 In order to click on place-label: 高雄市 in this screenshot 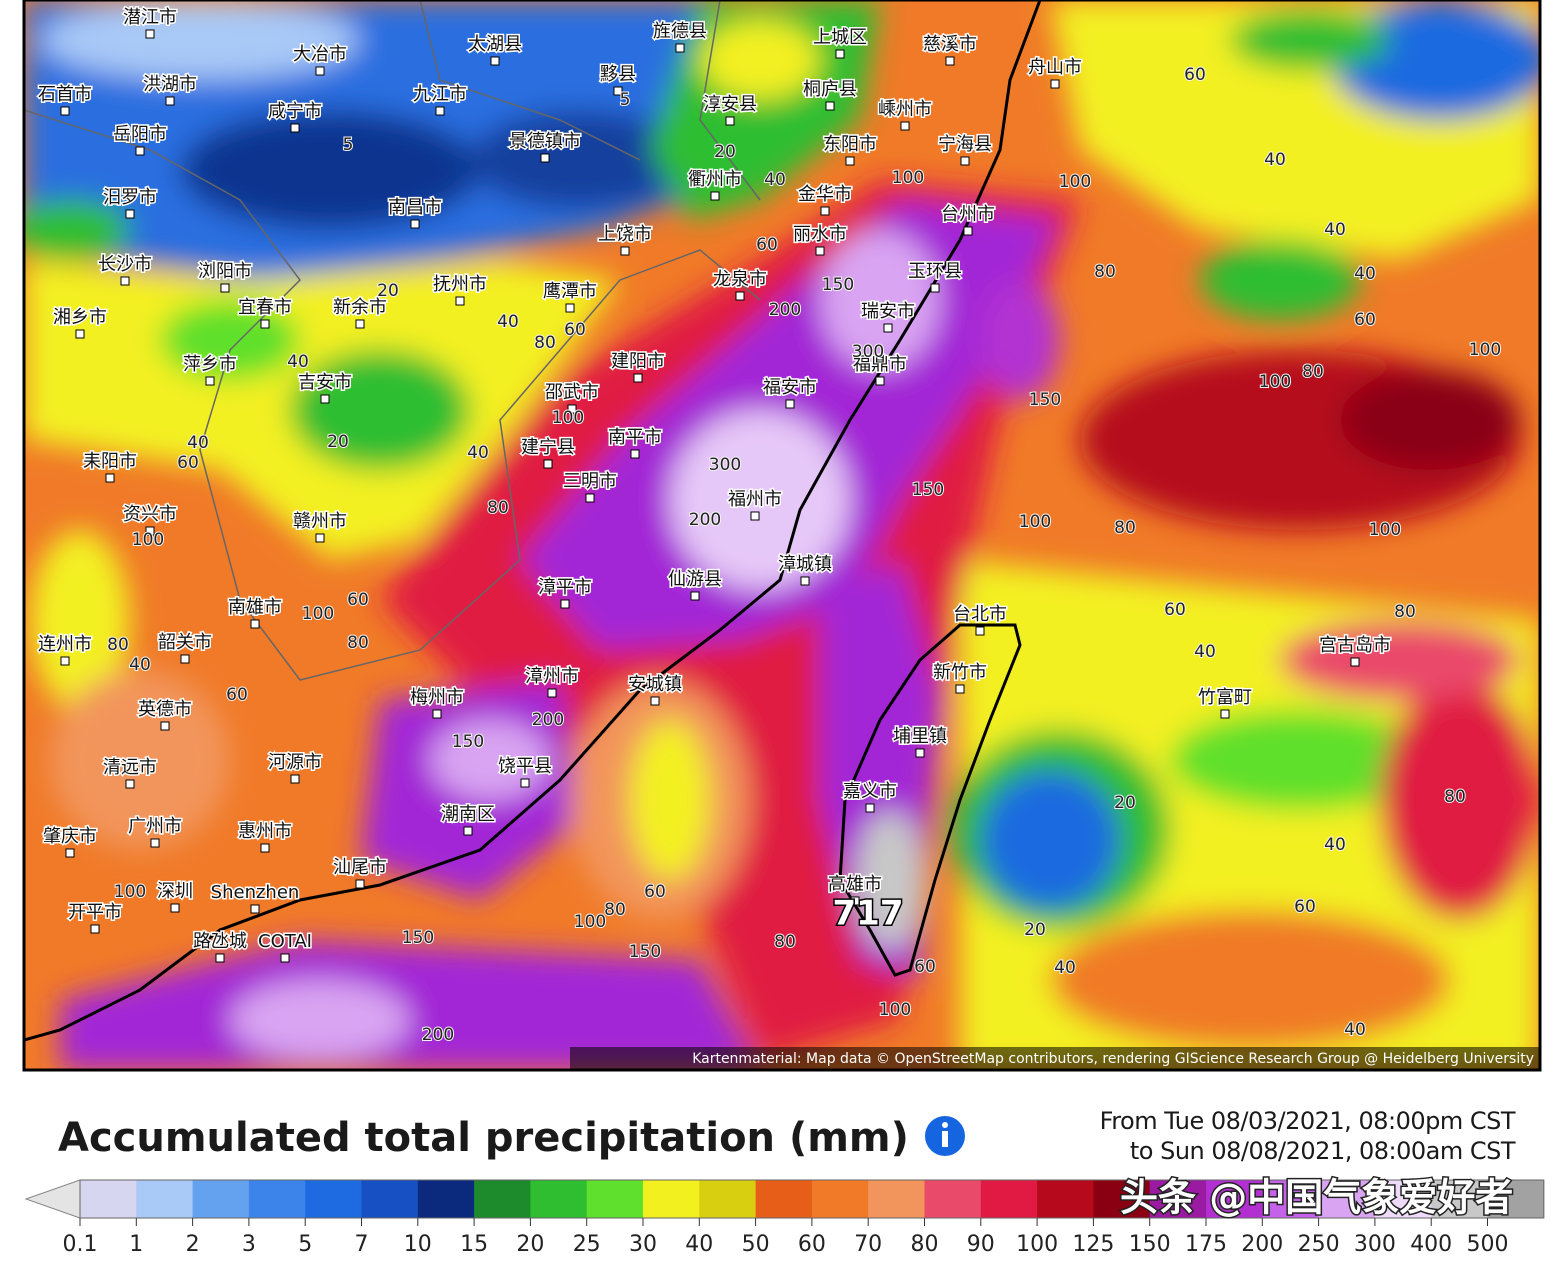, I will do `click(855, 884)`.